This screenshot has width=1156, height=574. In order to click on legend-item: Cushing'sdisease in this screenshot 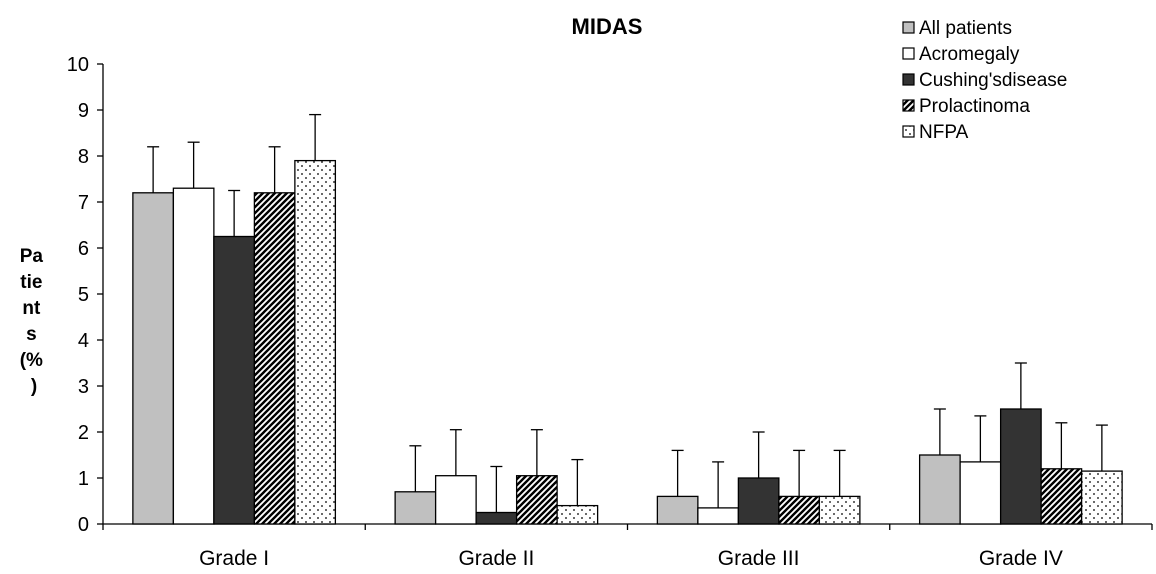, I will do `click(984, 80)`.